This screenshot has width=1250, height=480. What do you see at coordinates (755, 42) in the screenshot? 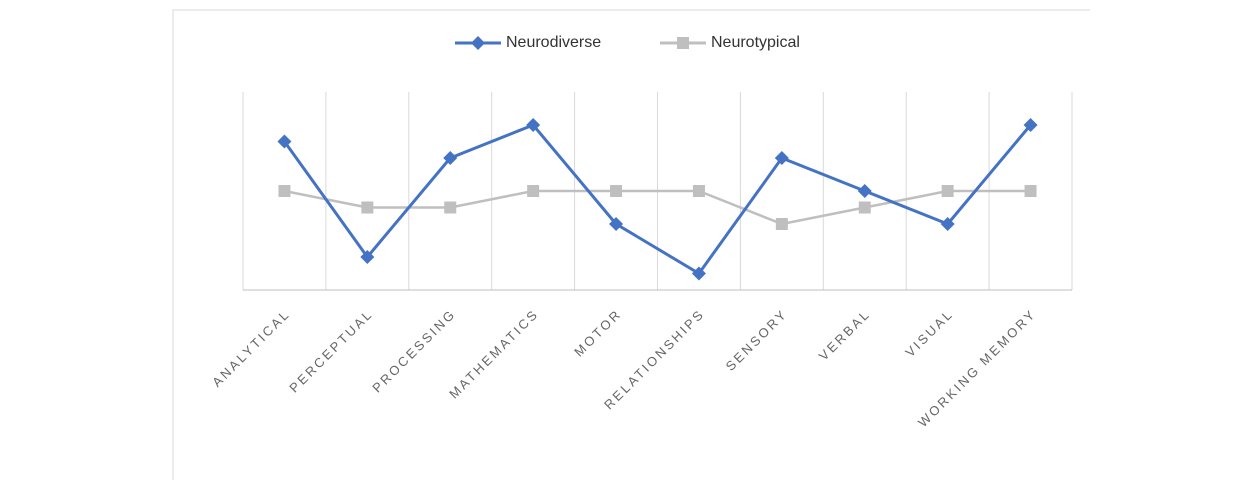
I see `legend-label: Neurotypical` at bounding box center [755, 42].